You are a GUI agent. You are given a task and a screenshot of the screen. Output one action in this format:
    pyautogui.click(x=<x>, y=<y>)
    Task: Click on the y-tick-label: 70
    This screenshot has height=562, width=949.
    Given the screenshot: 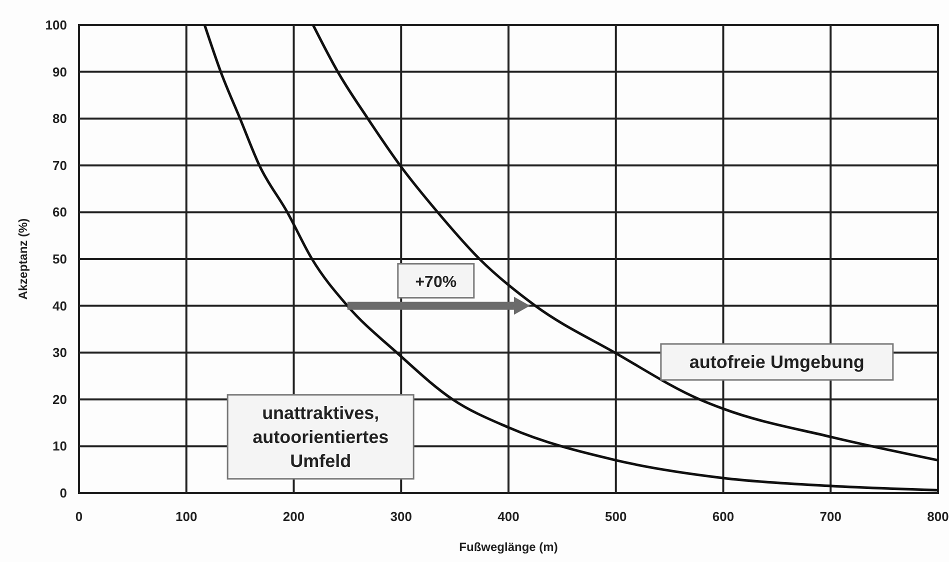 What is the action you would take?
    pyautogui.click(x=59, y=165)
    